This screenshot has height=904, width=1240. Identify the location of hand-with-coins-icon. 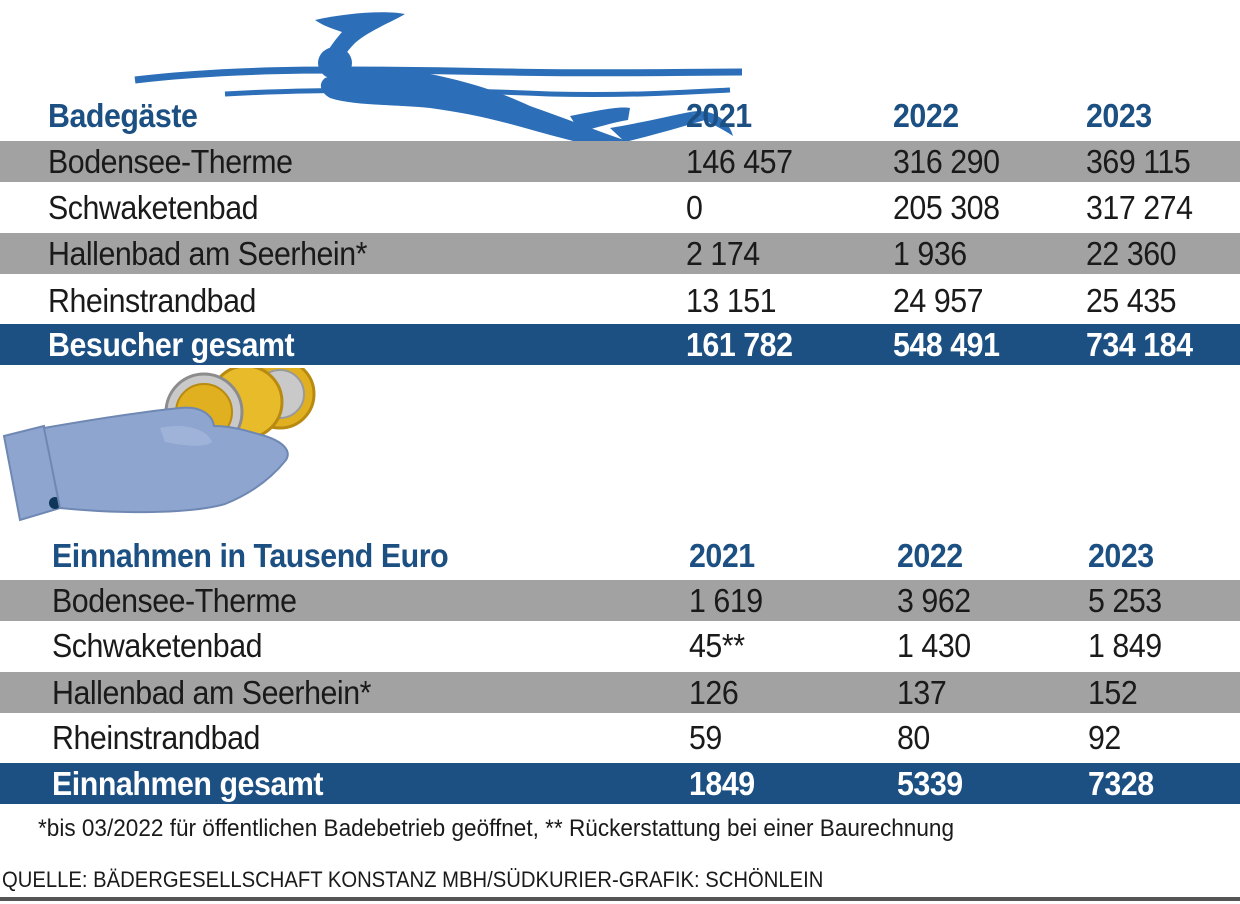
(165, 448).